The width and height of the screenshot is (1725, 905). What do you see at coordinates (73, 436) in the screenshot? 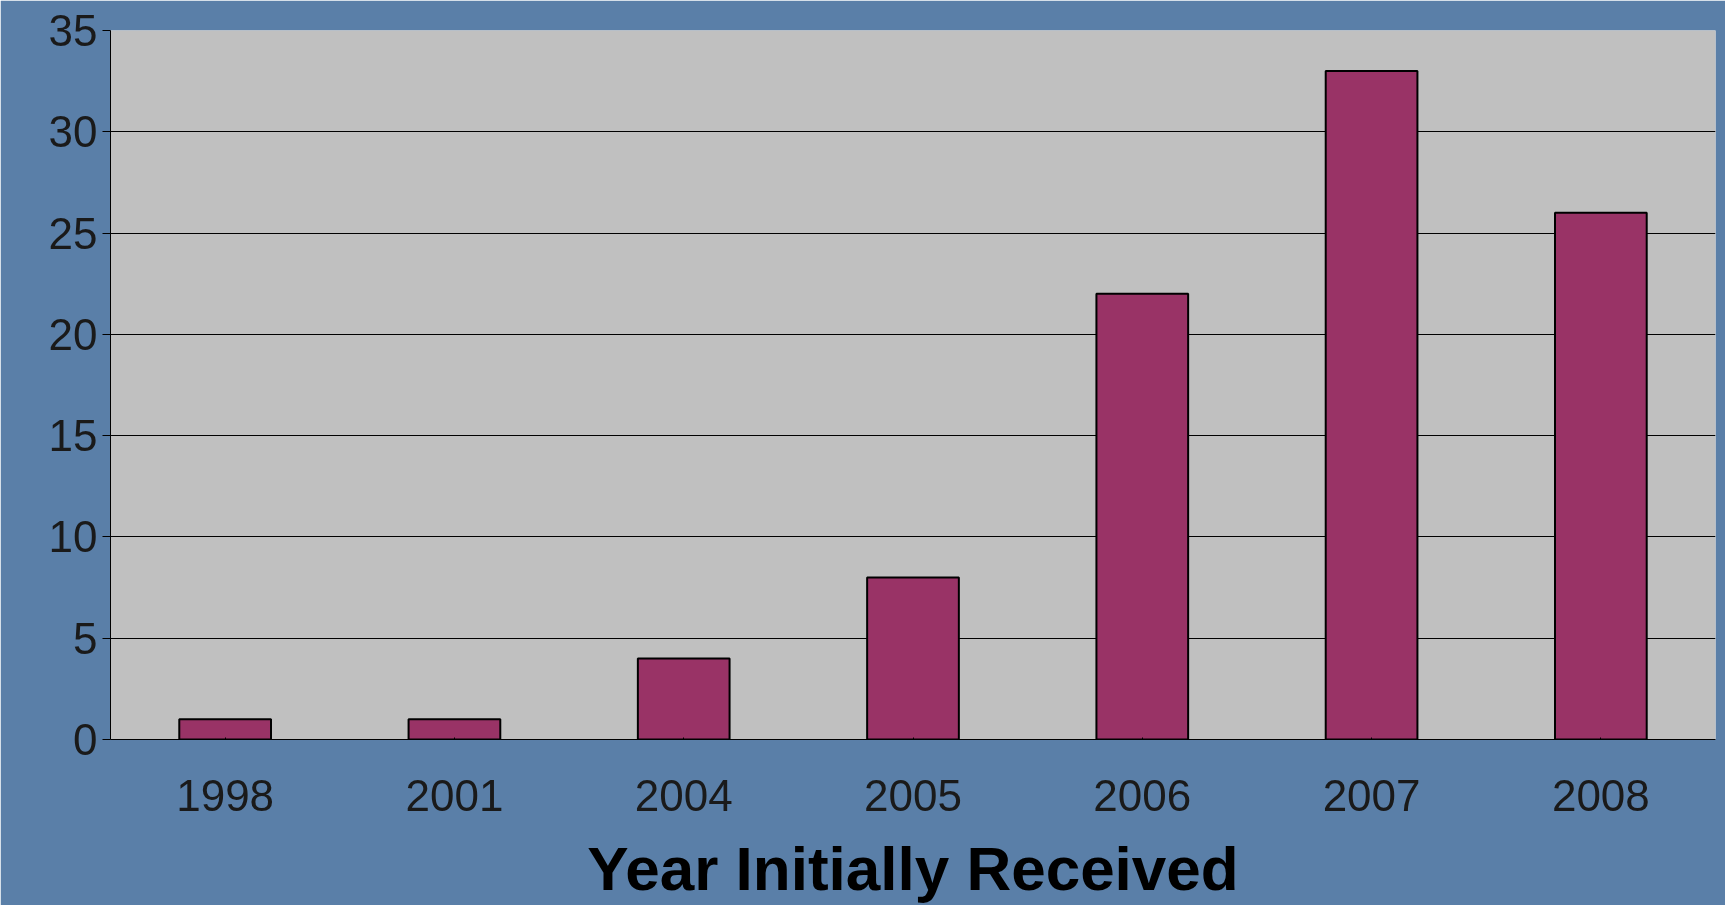
I see `y-tick-label: 15` at bounding box center [73, 436].